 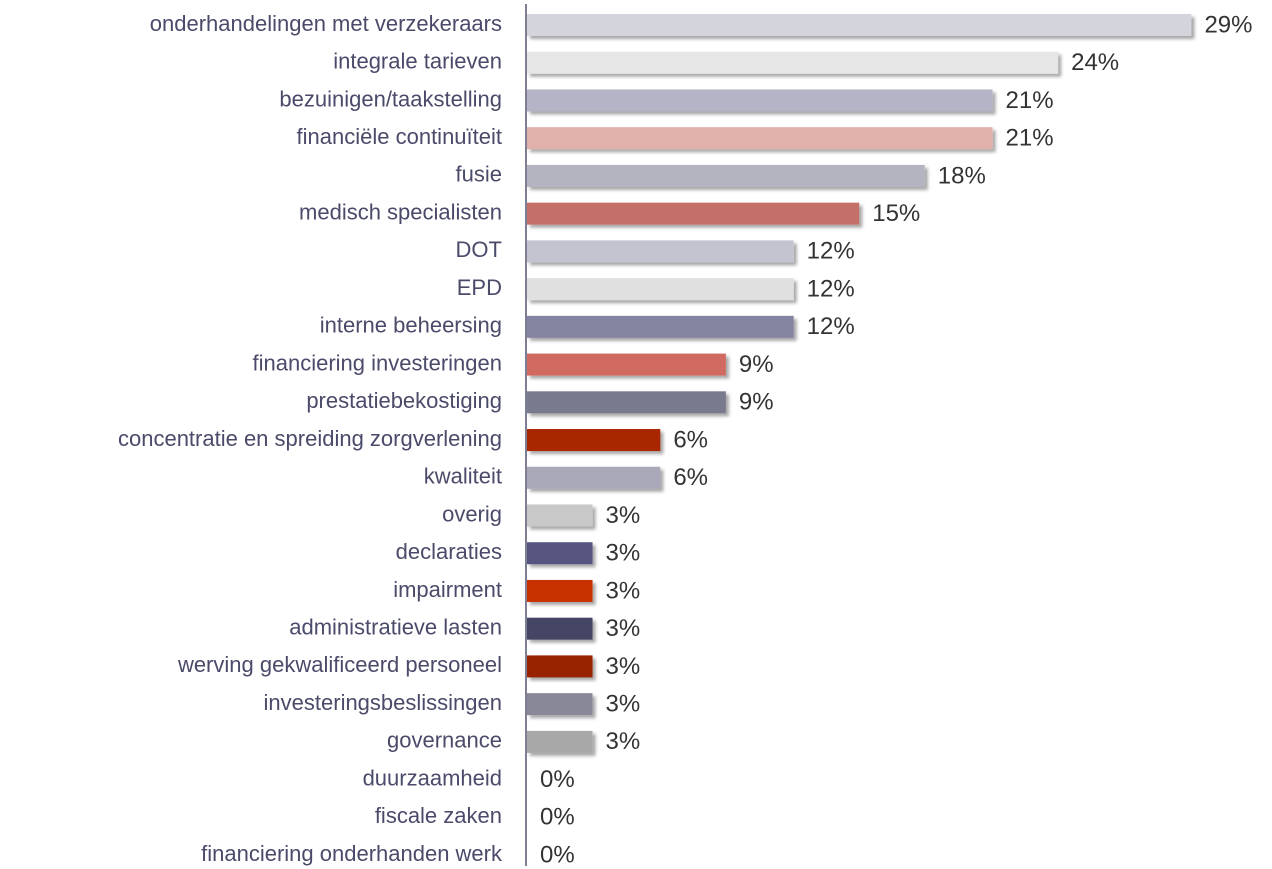 What do you see at coordinates (404, 400) in the screenshot?
I see `category-label: prestatiebekostiging` at bounding box center [404, 400].